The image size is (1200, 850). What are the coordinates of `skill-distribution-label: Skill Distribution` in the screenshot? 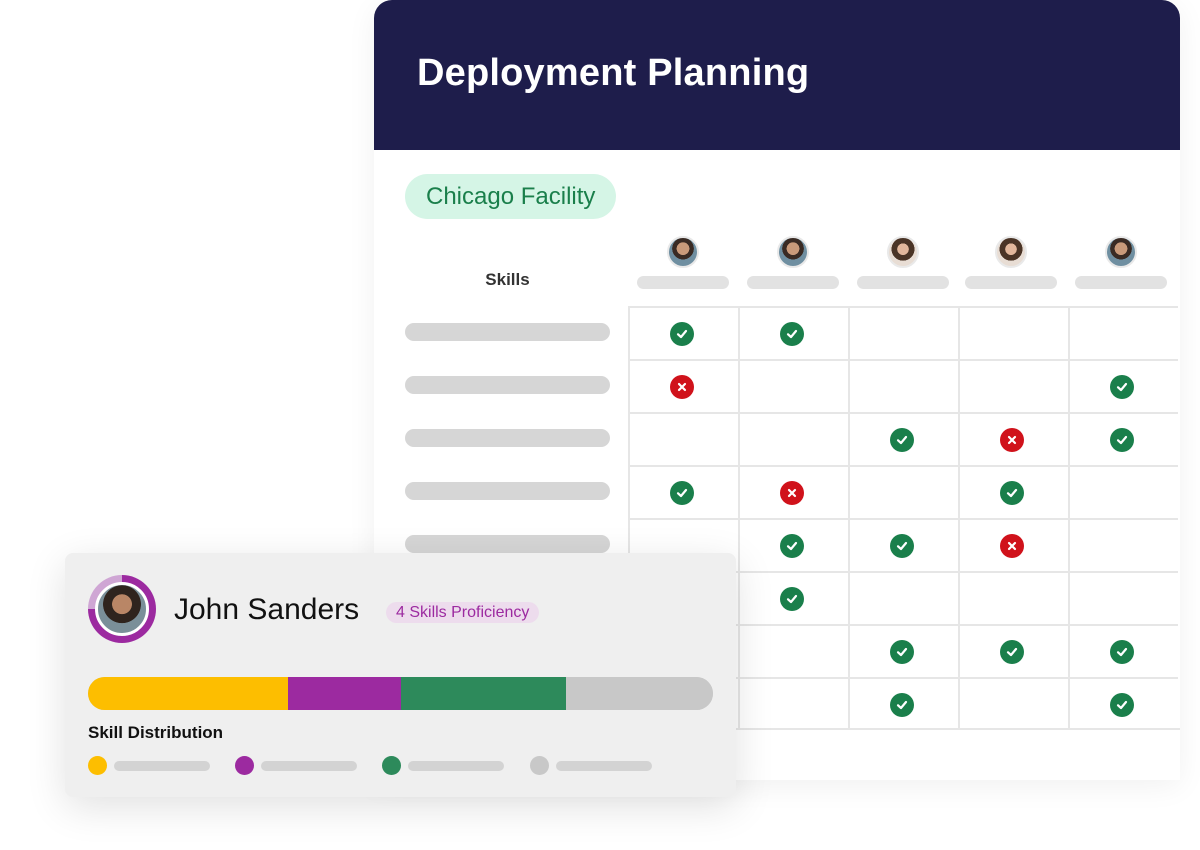 It's located at (156, 732).